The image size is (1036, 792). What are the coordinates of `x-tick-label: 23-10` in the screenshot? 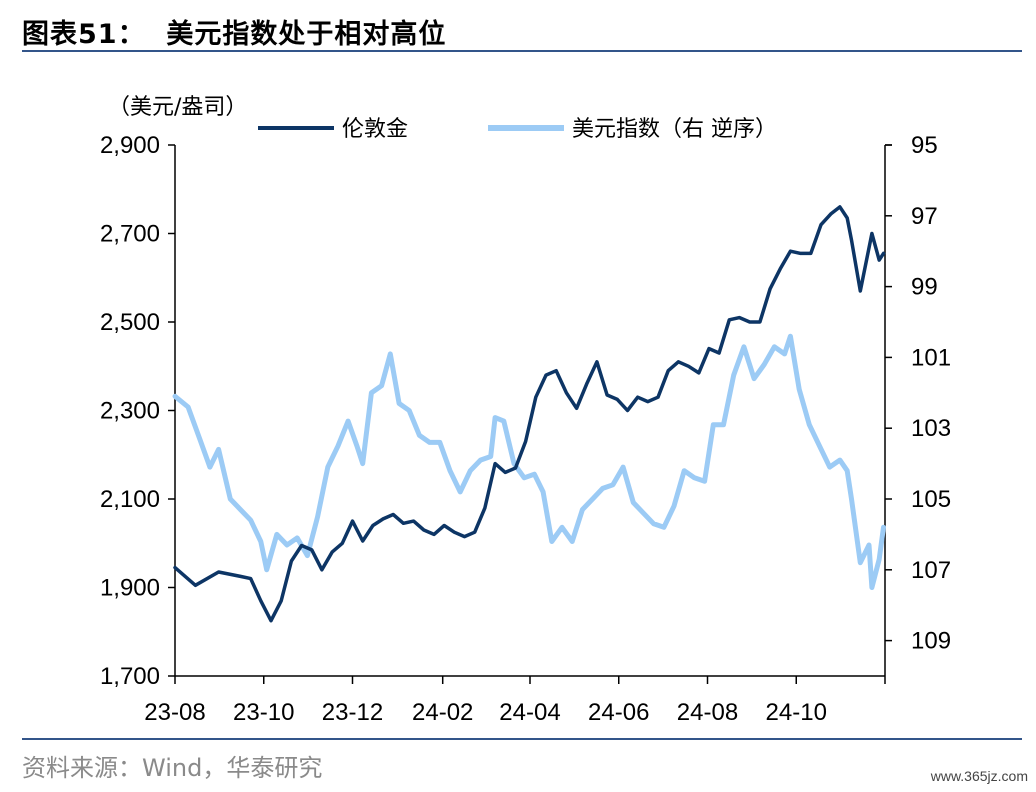 It's located at (263, 712).